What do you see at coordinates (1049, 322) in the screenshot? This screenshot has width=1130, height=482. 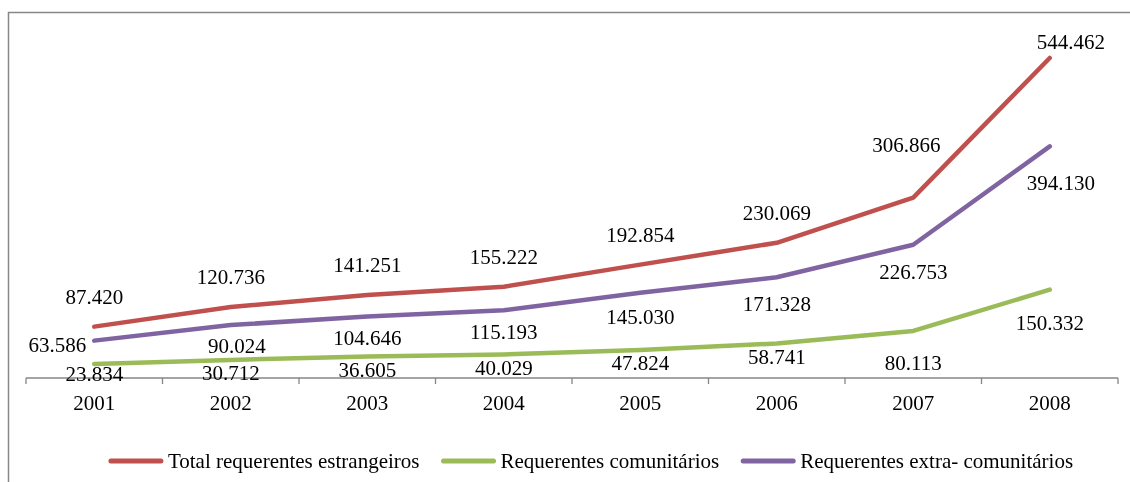 I see `data-label: 150.332` at bounding box center [1049, 322].